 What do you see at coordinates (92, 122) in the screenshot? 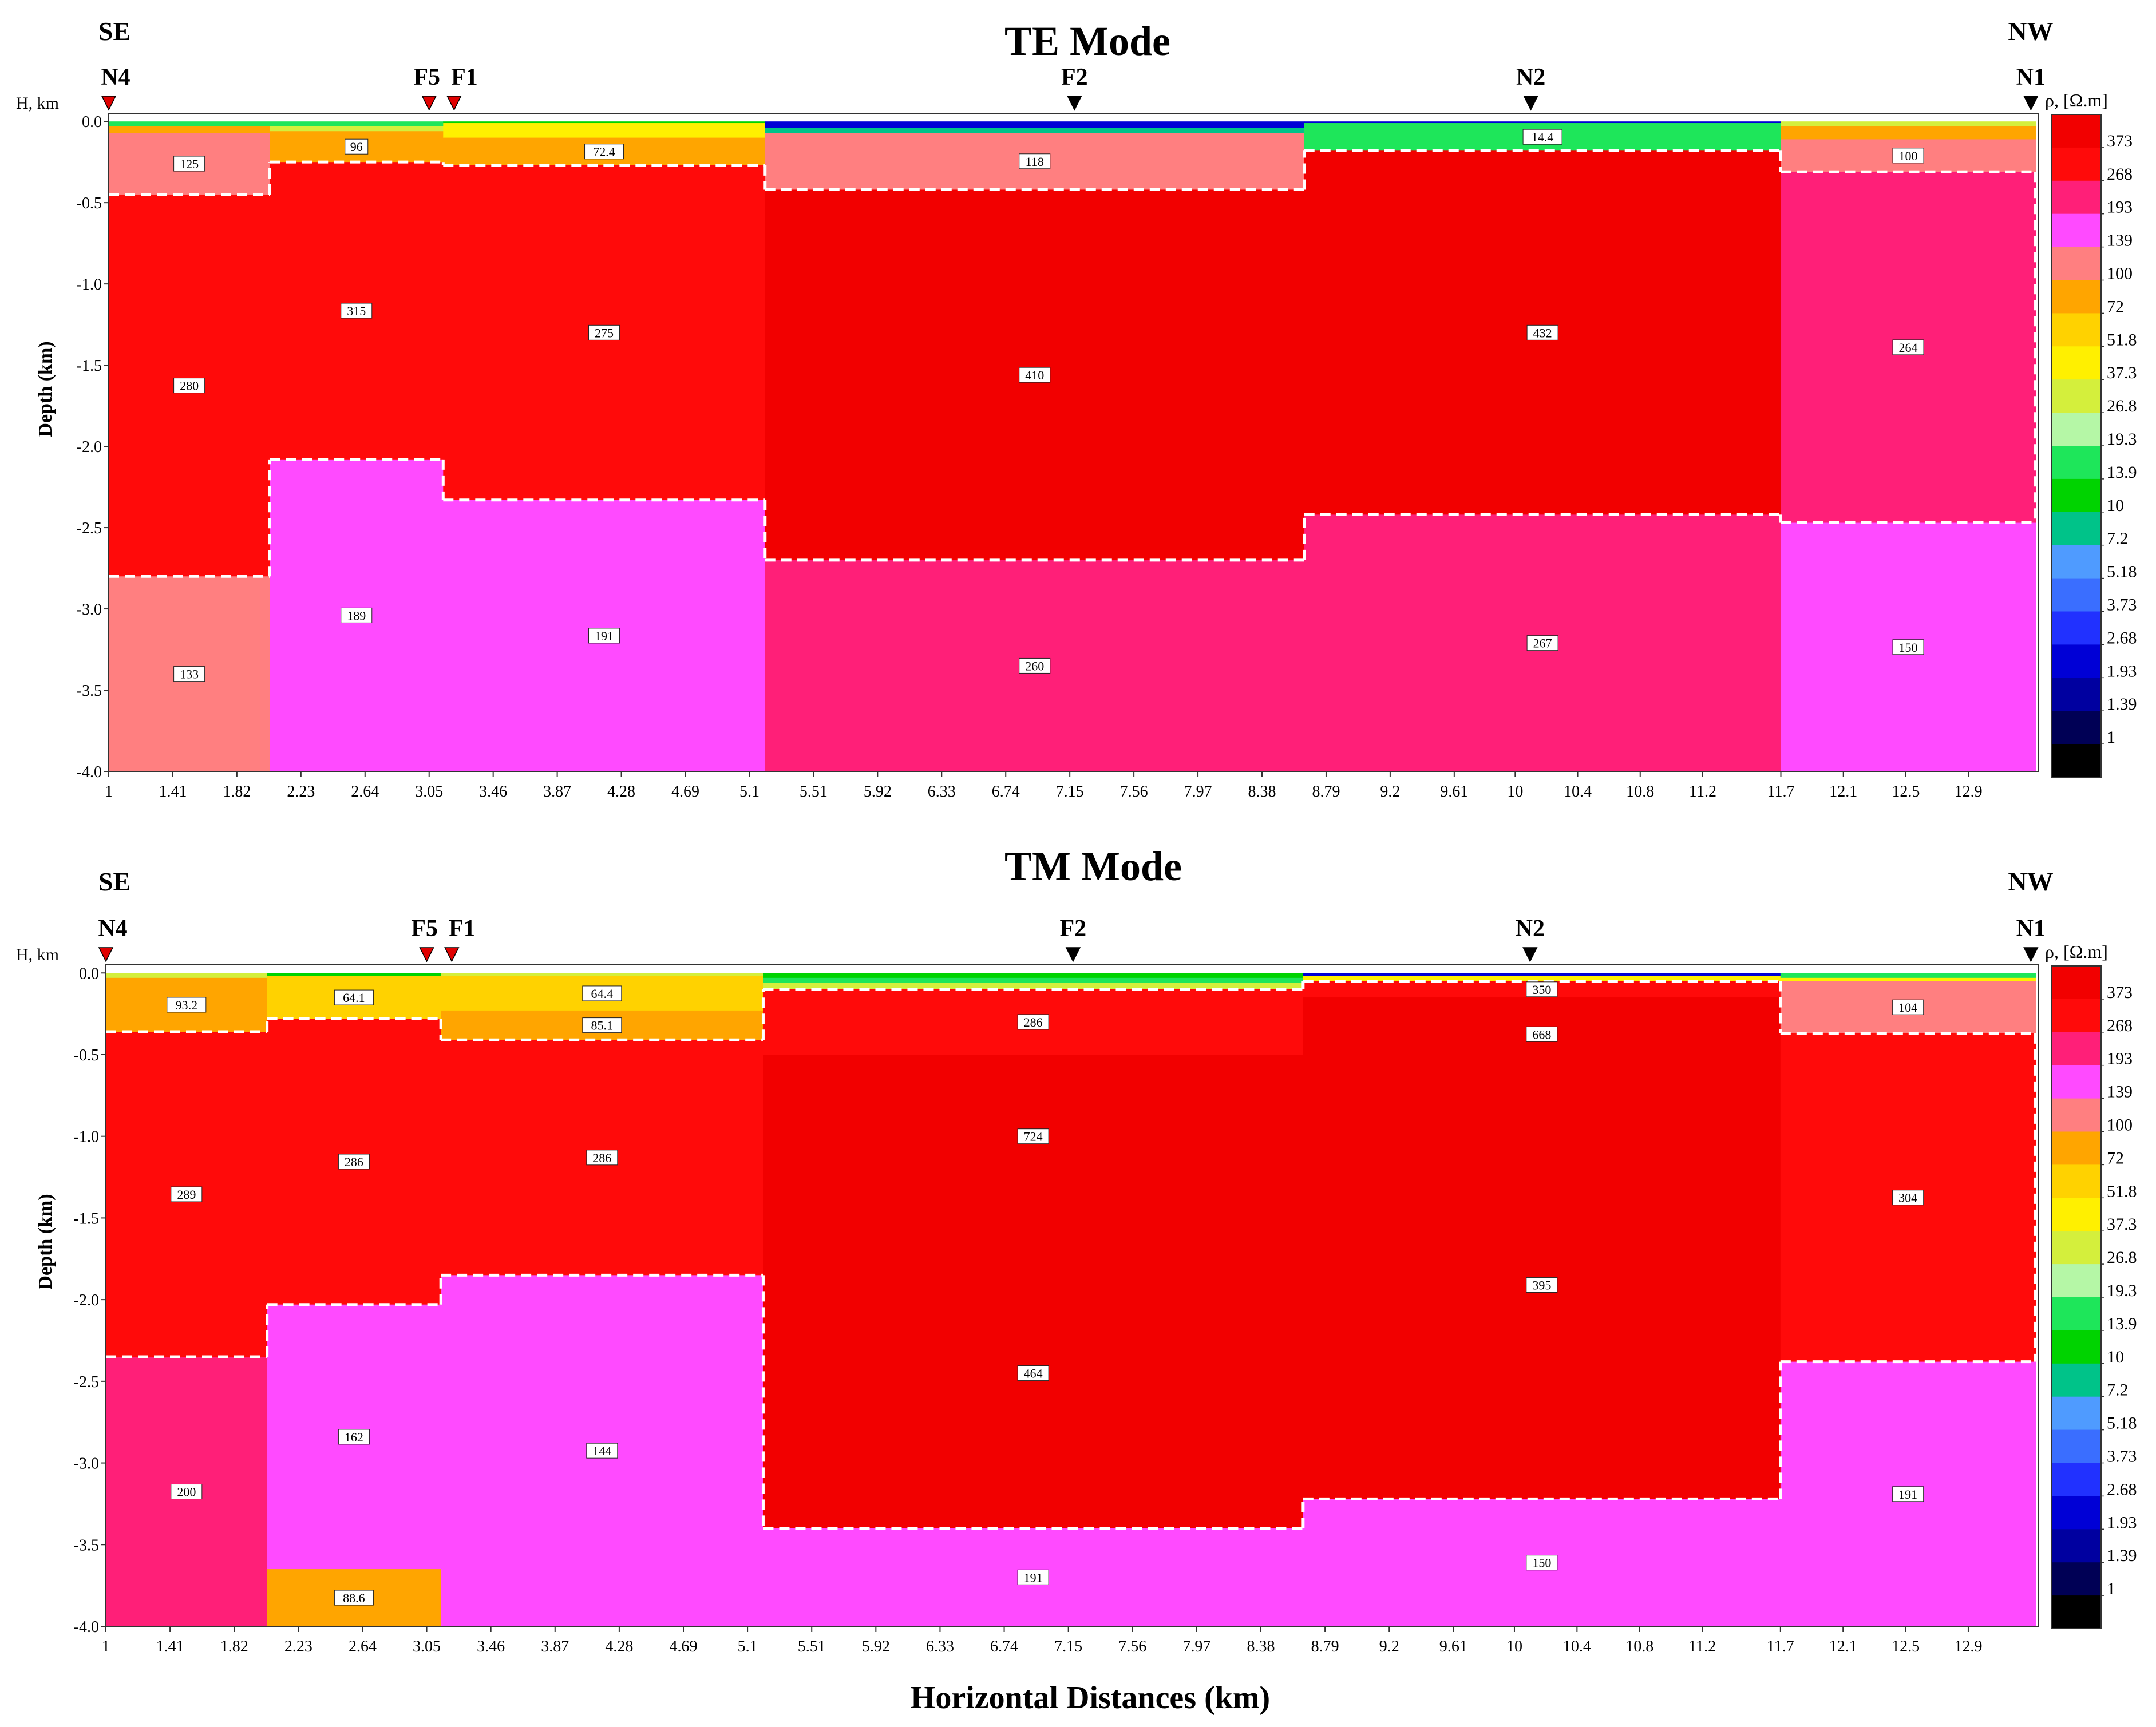
I see `te-ytick-label-0-0: 0.0` at bounding box center [92, 122].